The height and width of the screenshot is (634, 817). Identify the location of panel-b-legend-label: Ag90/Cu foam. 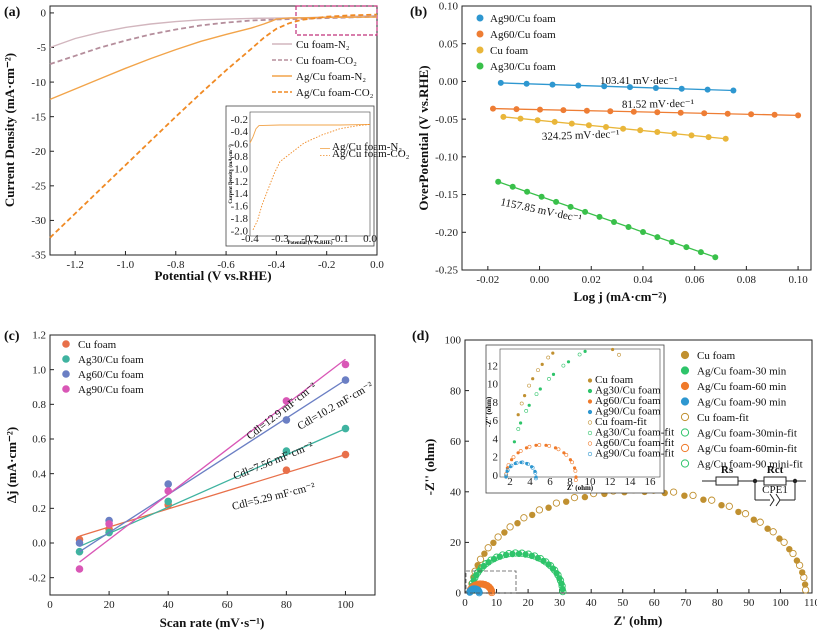
(523, 19).